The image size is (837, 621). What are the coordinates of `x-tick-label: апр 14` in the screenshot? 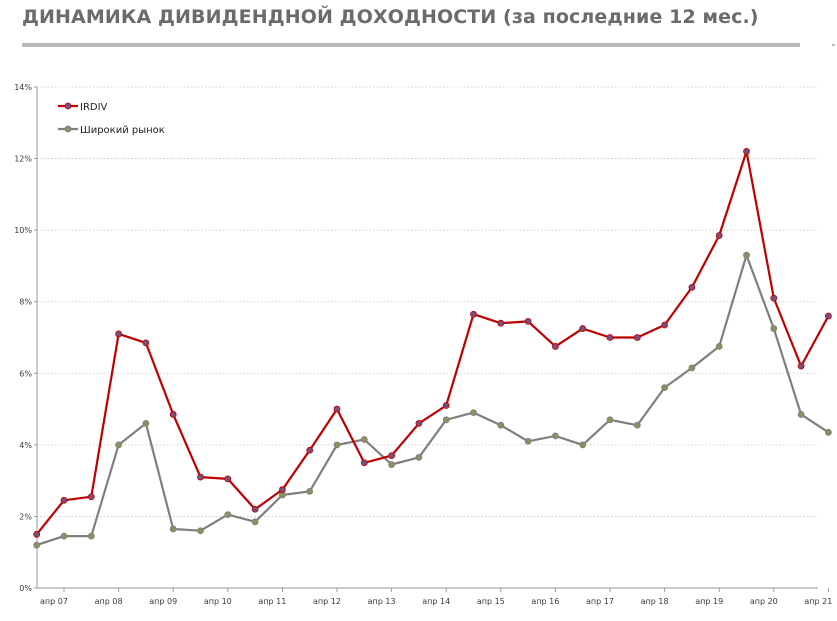 It's located at (436, 601).